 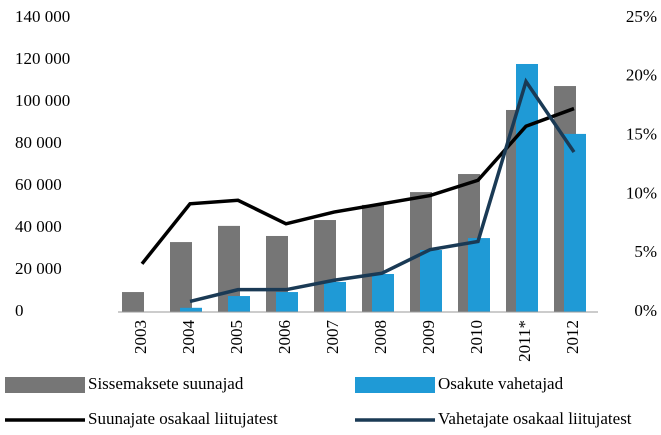 I want to click on x-tick-label: 2009, so click(x=428, y=337).